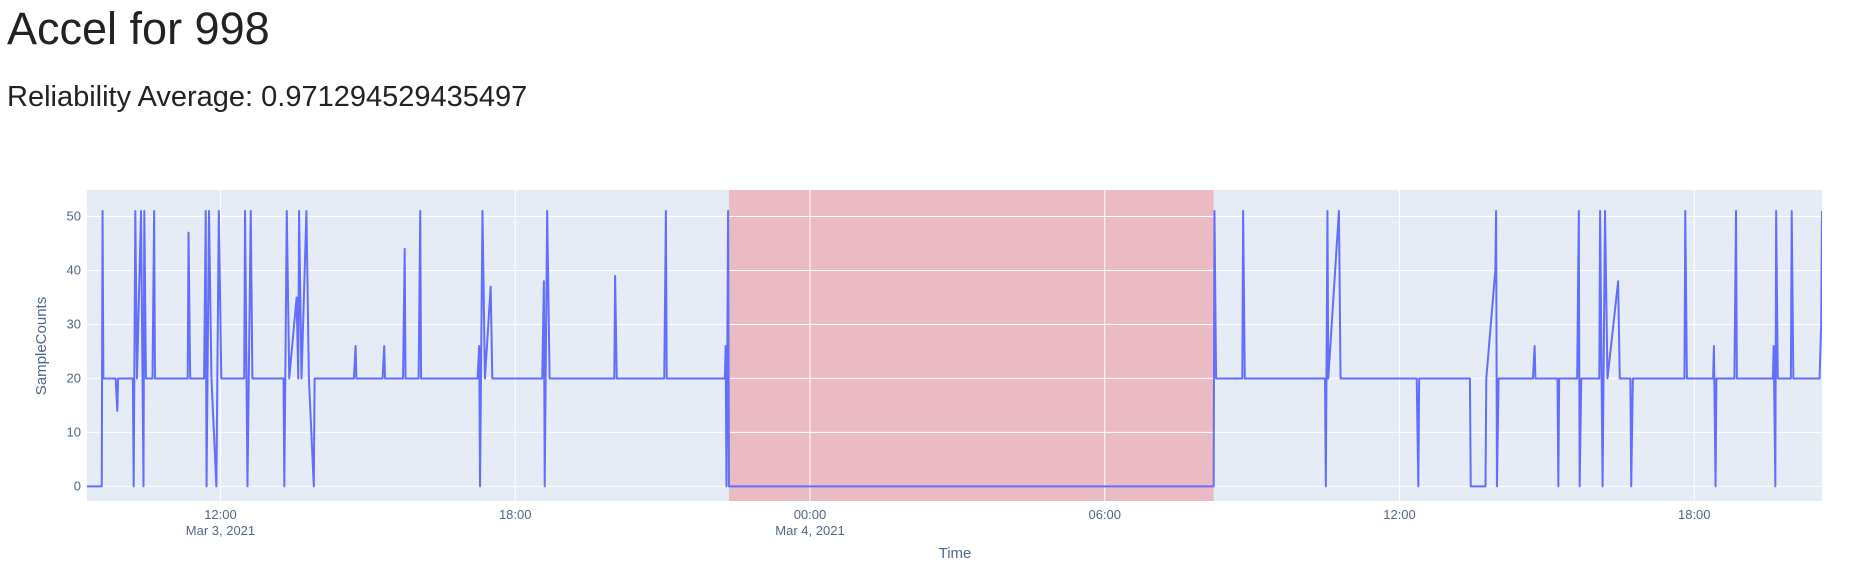 The height and width of the screenshot is (572, 1869). I want to click on x-tick-date-label: Mar 4, 2021, so click(809, 530).